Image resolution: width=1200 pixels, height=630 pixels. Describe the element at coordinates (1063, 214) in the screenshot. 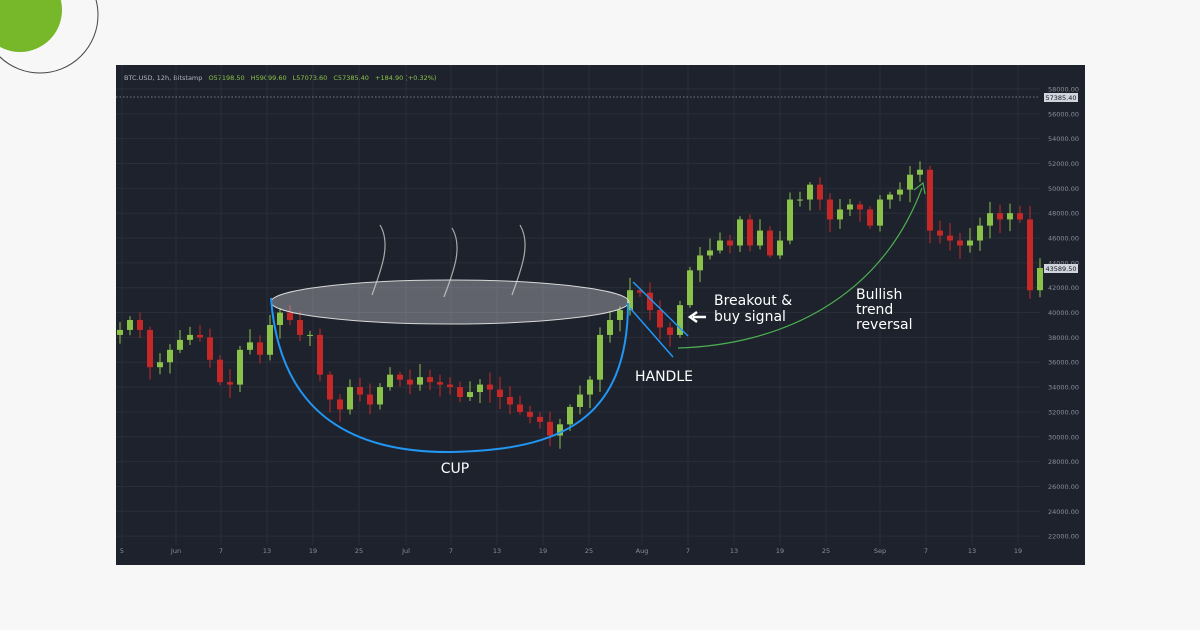

I see `y-tick-label: 48000.00` at that location.